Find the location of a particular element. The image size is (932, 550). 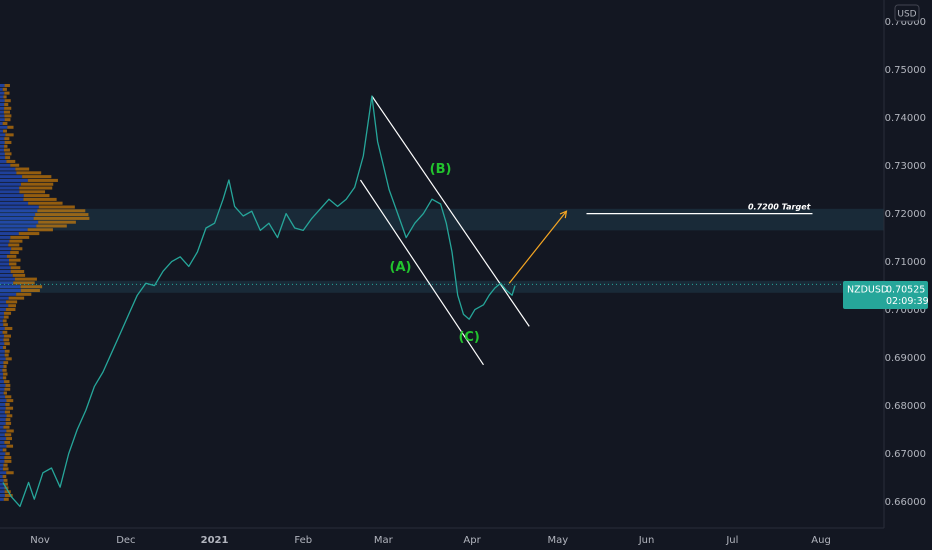

currency-button-frame is located at coordinates (907, 13).